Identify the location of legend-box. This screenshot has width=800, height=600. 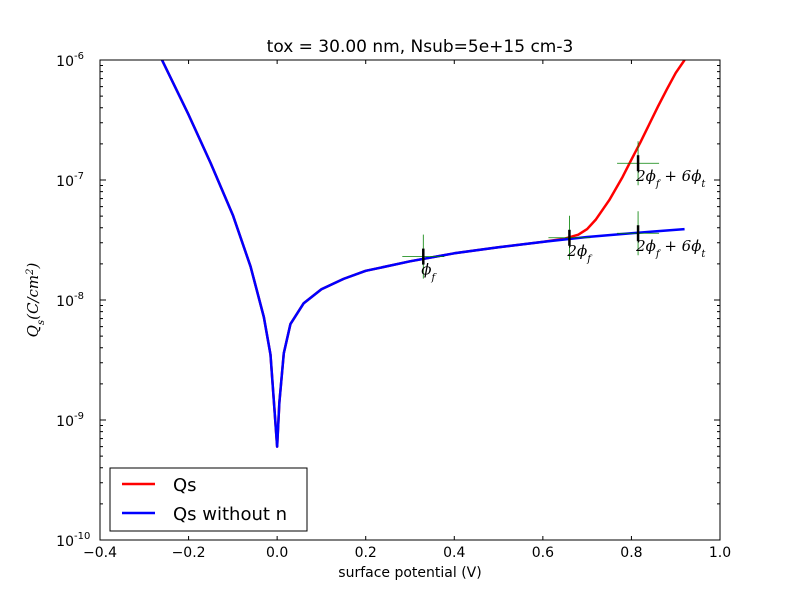
(208, 499).